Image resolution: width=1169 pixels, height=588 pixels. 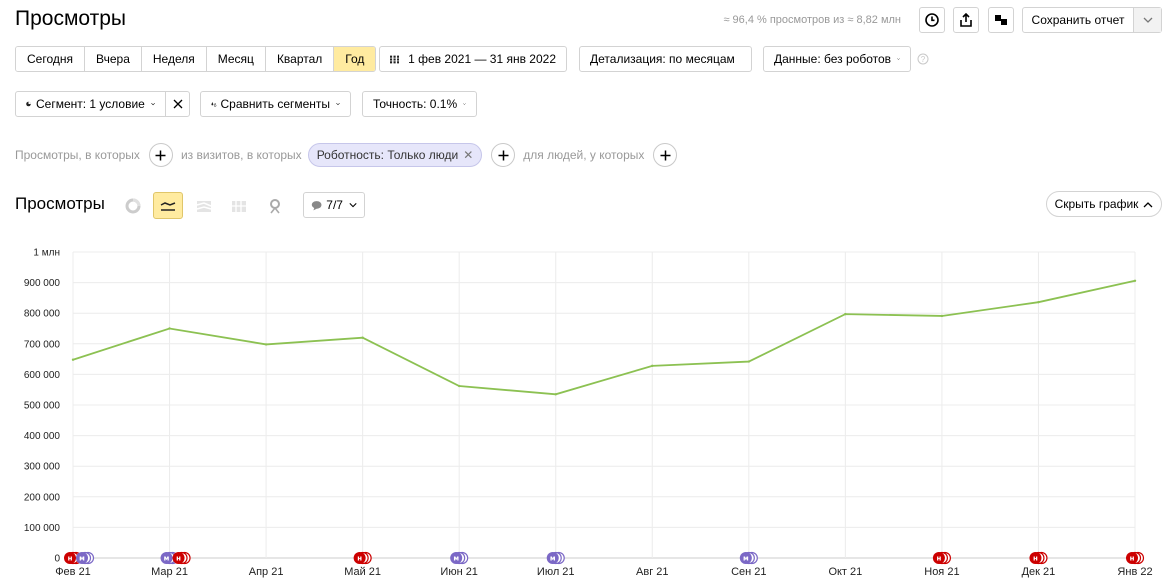 What do you see at coordinates (42, 406) in the screenshot?
I see `y-tick-label: 500 000` at bounding box center [42, 406].